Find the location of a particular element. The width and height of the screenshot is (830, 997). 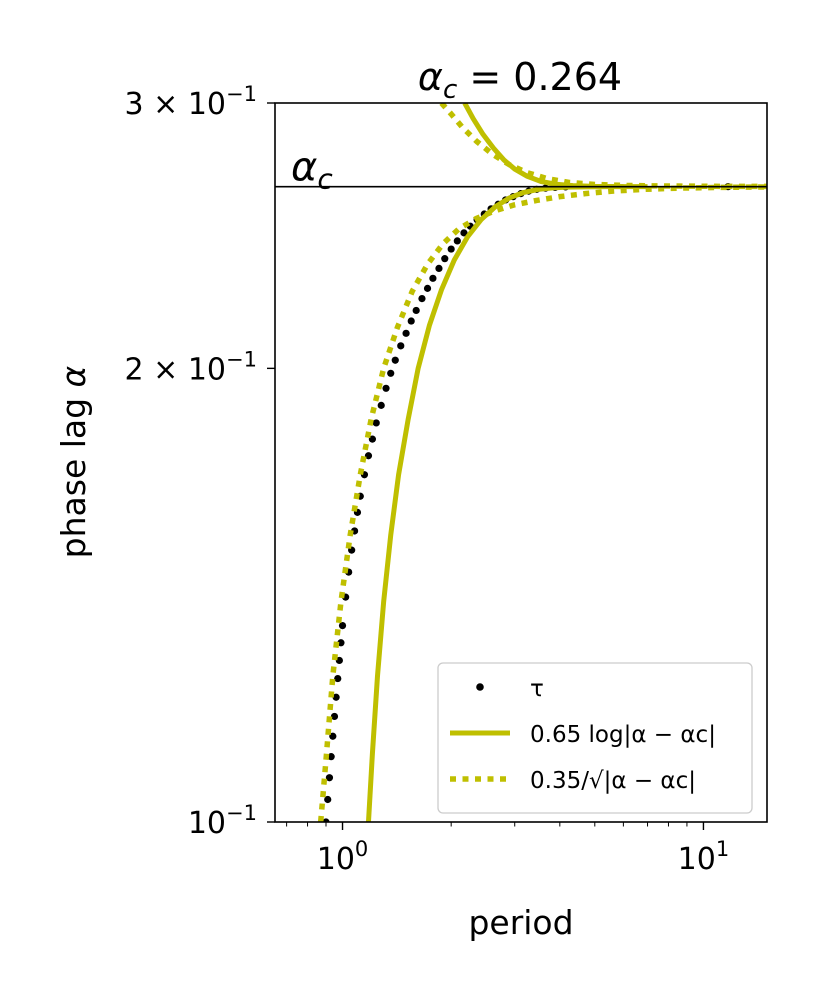

legend-entry: 0.65 log|α − αc| is located at coordinates (583, 735).